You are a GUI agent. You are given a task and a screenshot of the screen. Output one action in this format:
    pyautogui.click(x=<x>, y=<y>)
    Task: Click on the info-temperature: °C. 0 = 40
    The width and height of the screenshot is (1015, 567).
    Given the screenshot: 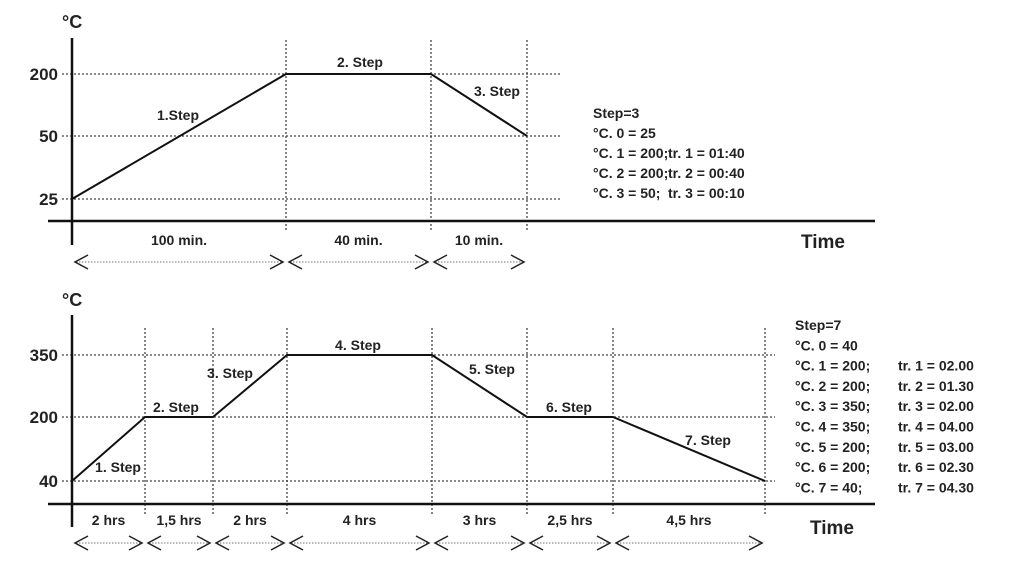 What is the action you would take?
    pyautogui.click(x=826, y=345)
    